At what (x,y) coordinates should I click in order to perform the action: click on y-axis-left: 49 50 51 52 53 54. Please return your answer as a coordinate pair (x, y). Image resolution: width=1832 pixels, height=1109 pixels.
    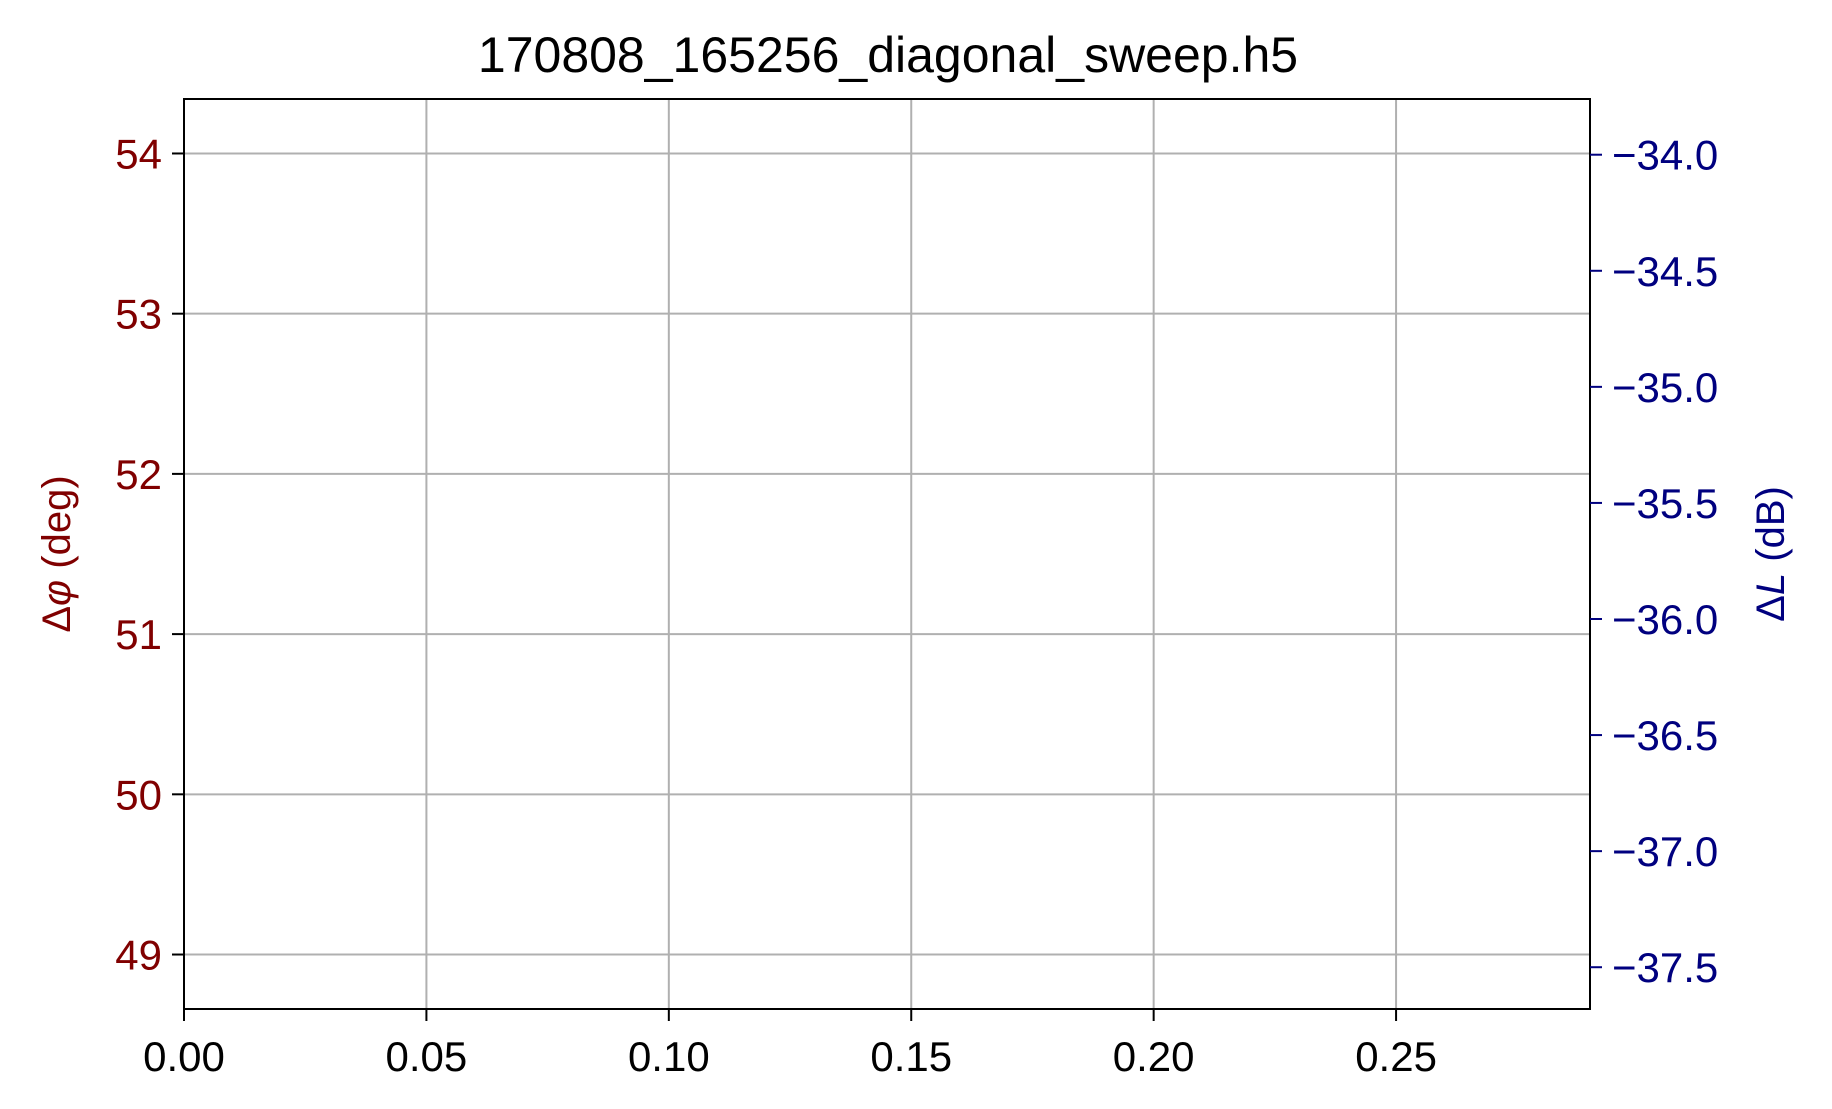
    Looking at the image, I should click on (149, 554).